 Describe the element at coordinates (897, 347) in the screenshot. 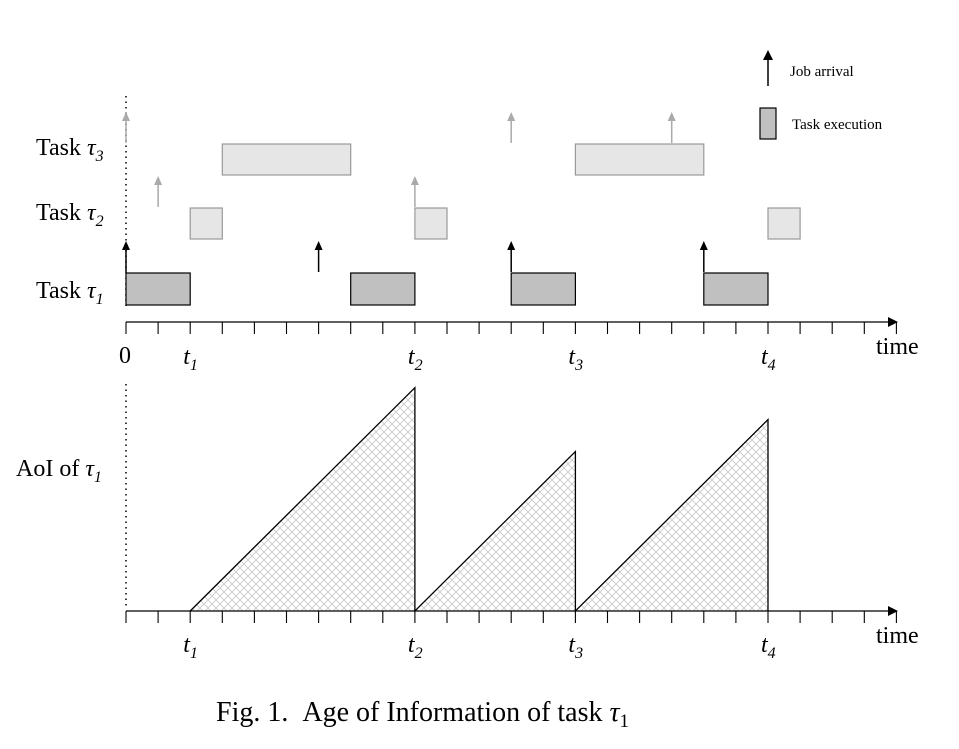

I see `schedule-time-axis-label: time` at that location.